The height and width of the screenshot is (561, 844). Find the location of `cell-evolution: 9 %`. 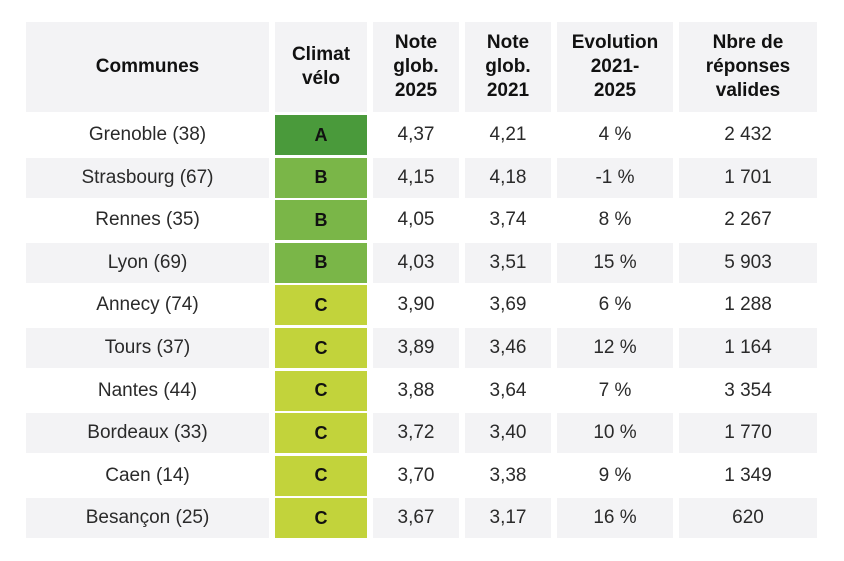

cell-evolution: 9 % is located at coordinates (615, 475).